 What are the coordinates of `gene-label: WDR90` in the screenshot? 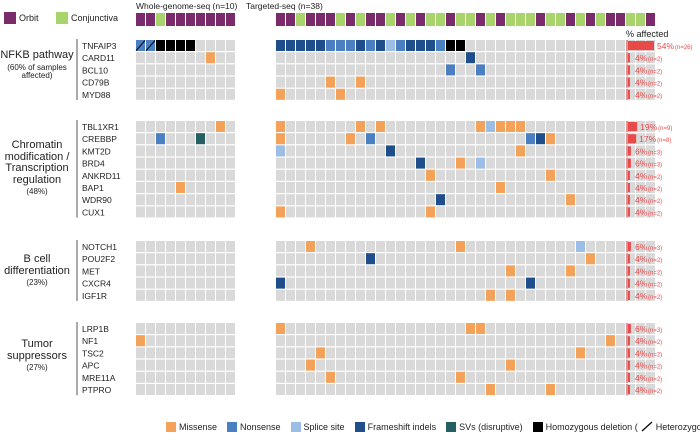 It's located at (97, 200).